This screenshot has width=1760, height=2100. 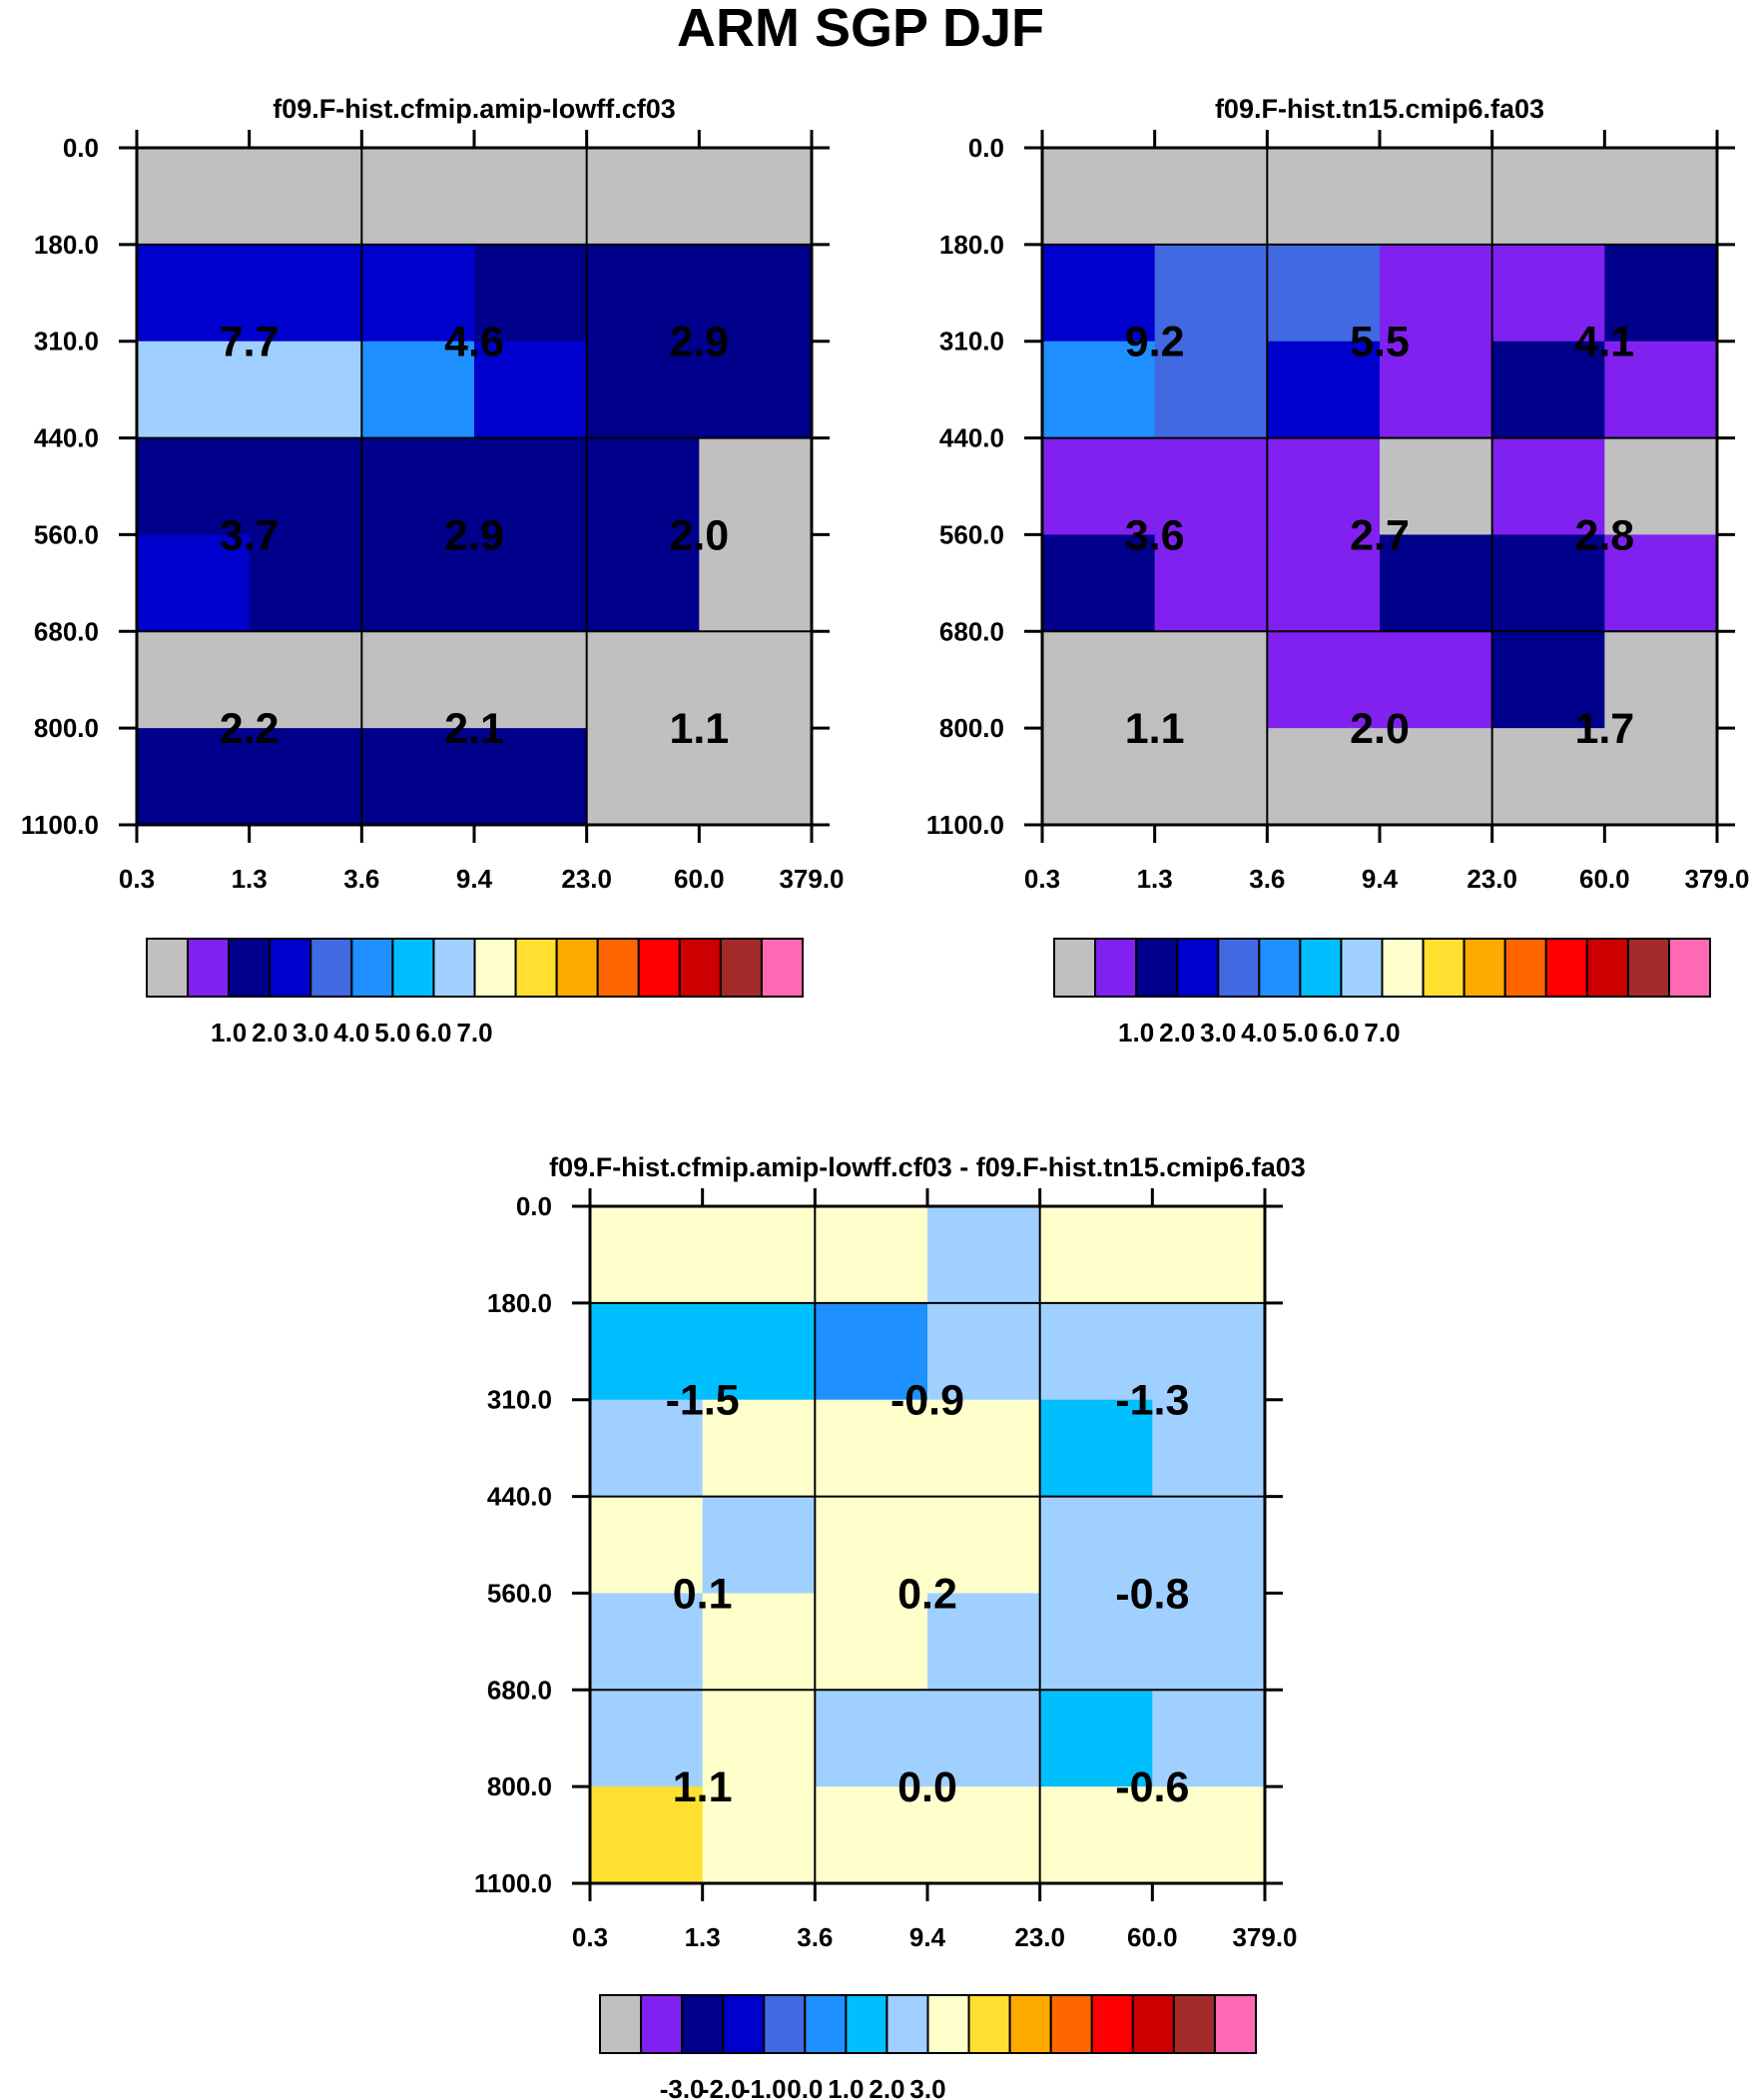 I want to click on x-tick-label: 3.6, so click(x=1267, y=879).